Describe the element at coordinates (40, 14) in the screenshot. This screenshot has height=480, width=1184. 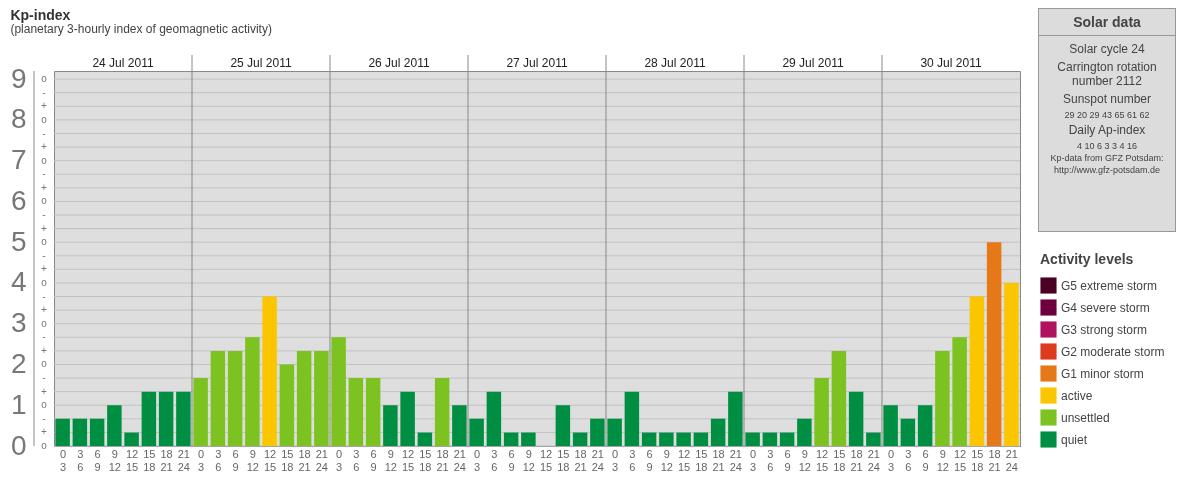
I see `chart-title: Kp-index` at that location.